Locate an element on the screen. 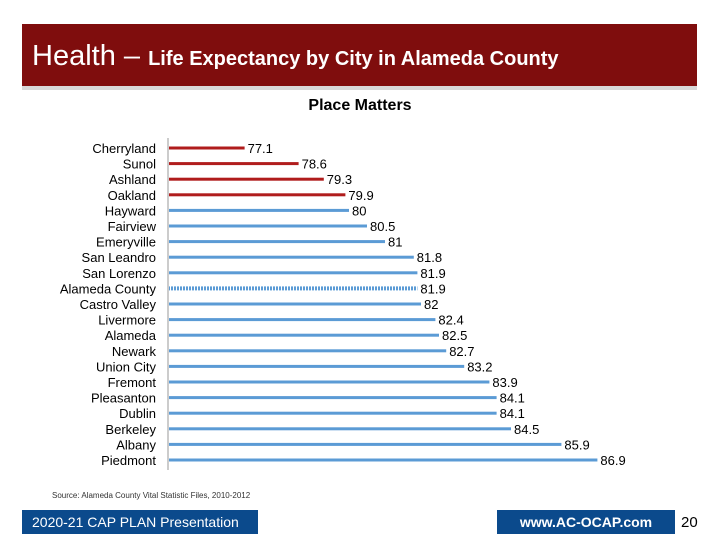 This screenshot has width=720, height=540. category-label: San Lorenzo is located at coordinates (119, 273).